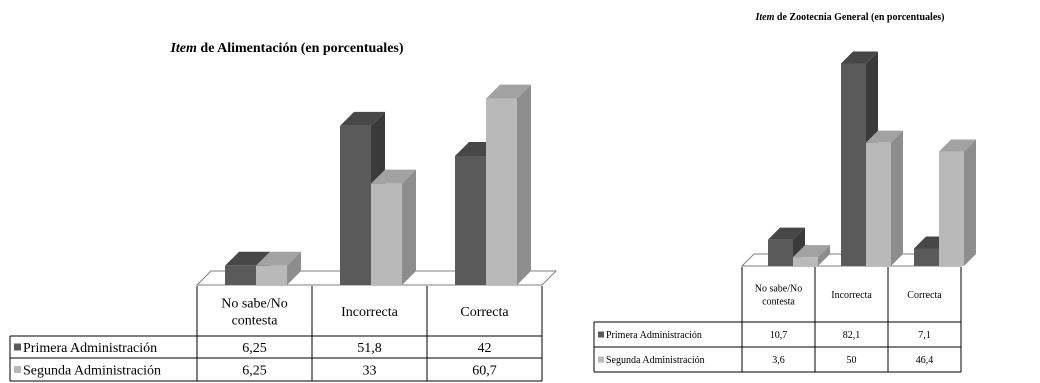  What do you see at coordinates (369, 348) in the screenshot?
I see `data-label: 51,8` at bounding box center [369, 348].